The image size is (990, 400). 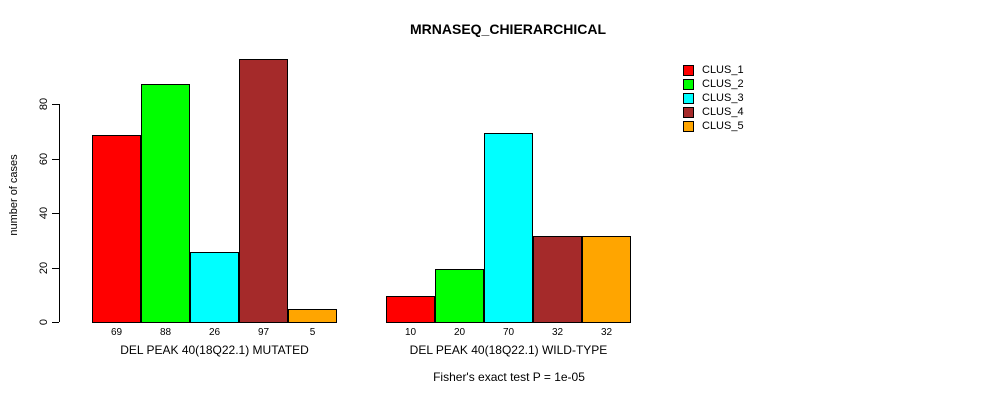 I want to click on legend-item: CLUS_2, so click(x=713, y=84).